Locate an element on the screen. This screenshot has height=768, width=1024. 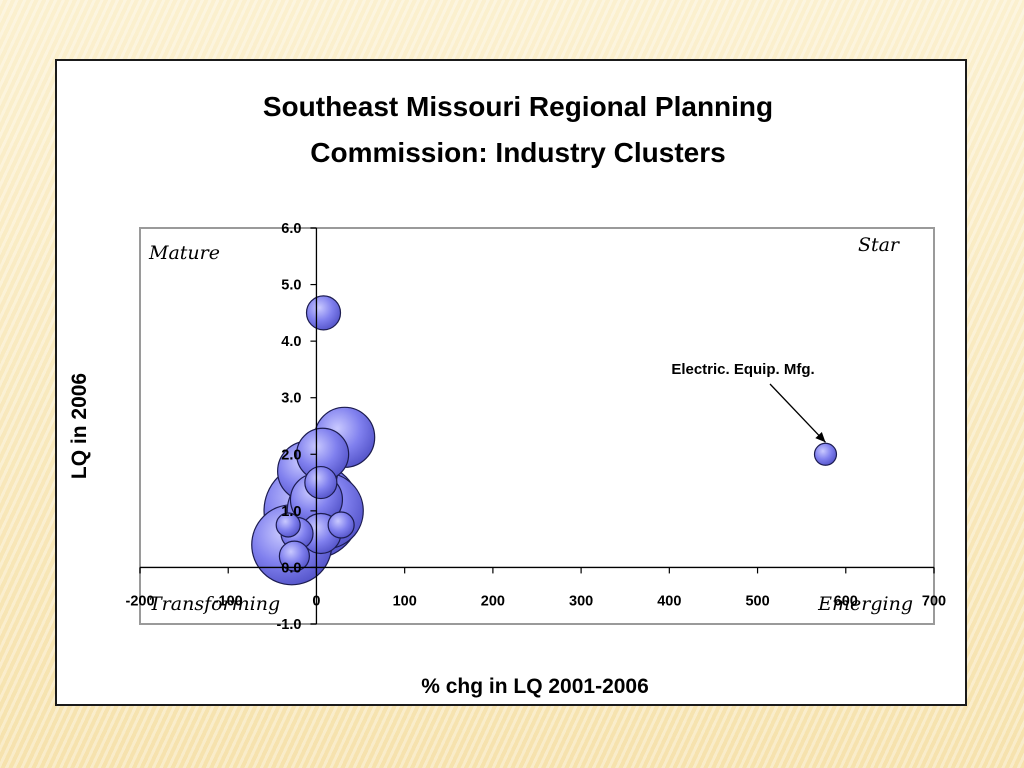
y-tick-label: 0.0 is located at coordinates (291, 568).